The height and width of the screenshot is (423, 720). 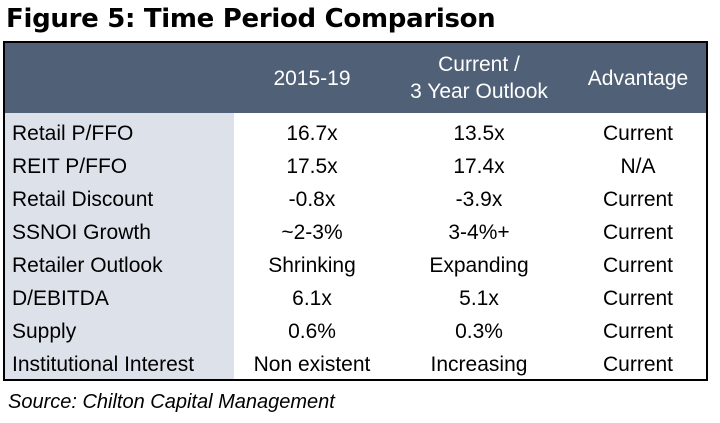 I want to click on figure-title: Figure 5: Time Period Comparison, so click(x=251, y=19).